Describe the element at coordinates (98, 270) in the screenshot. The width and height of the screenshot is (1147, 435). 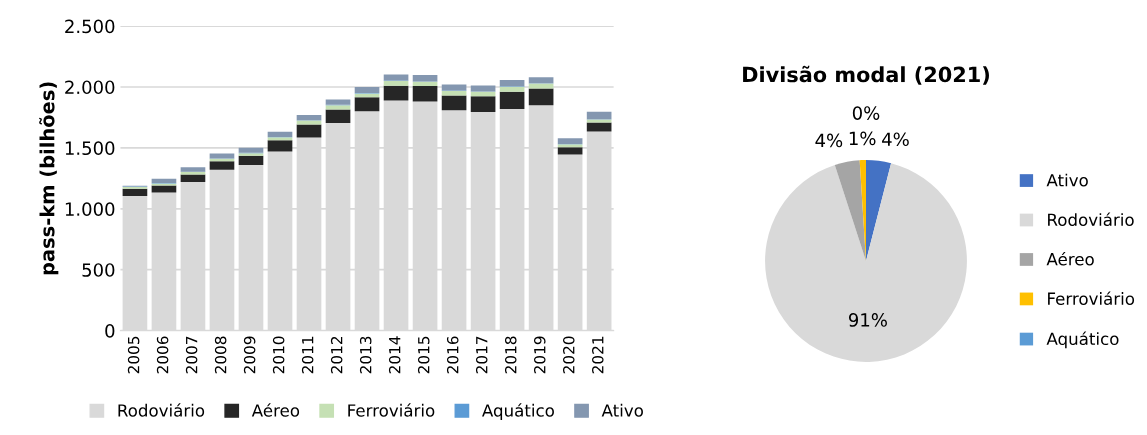
I see `y-tick-label: 500` at that location.